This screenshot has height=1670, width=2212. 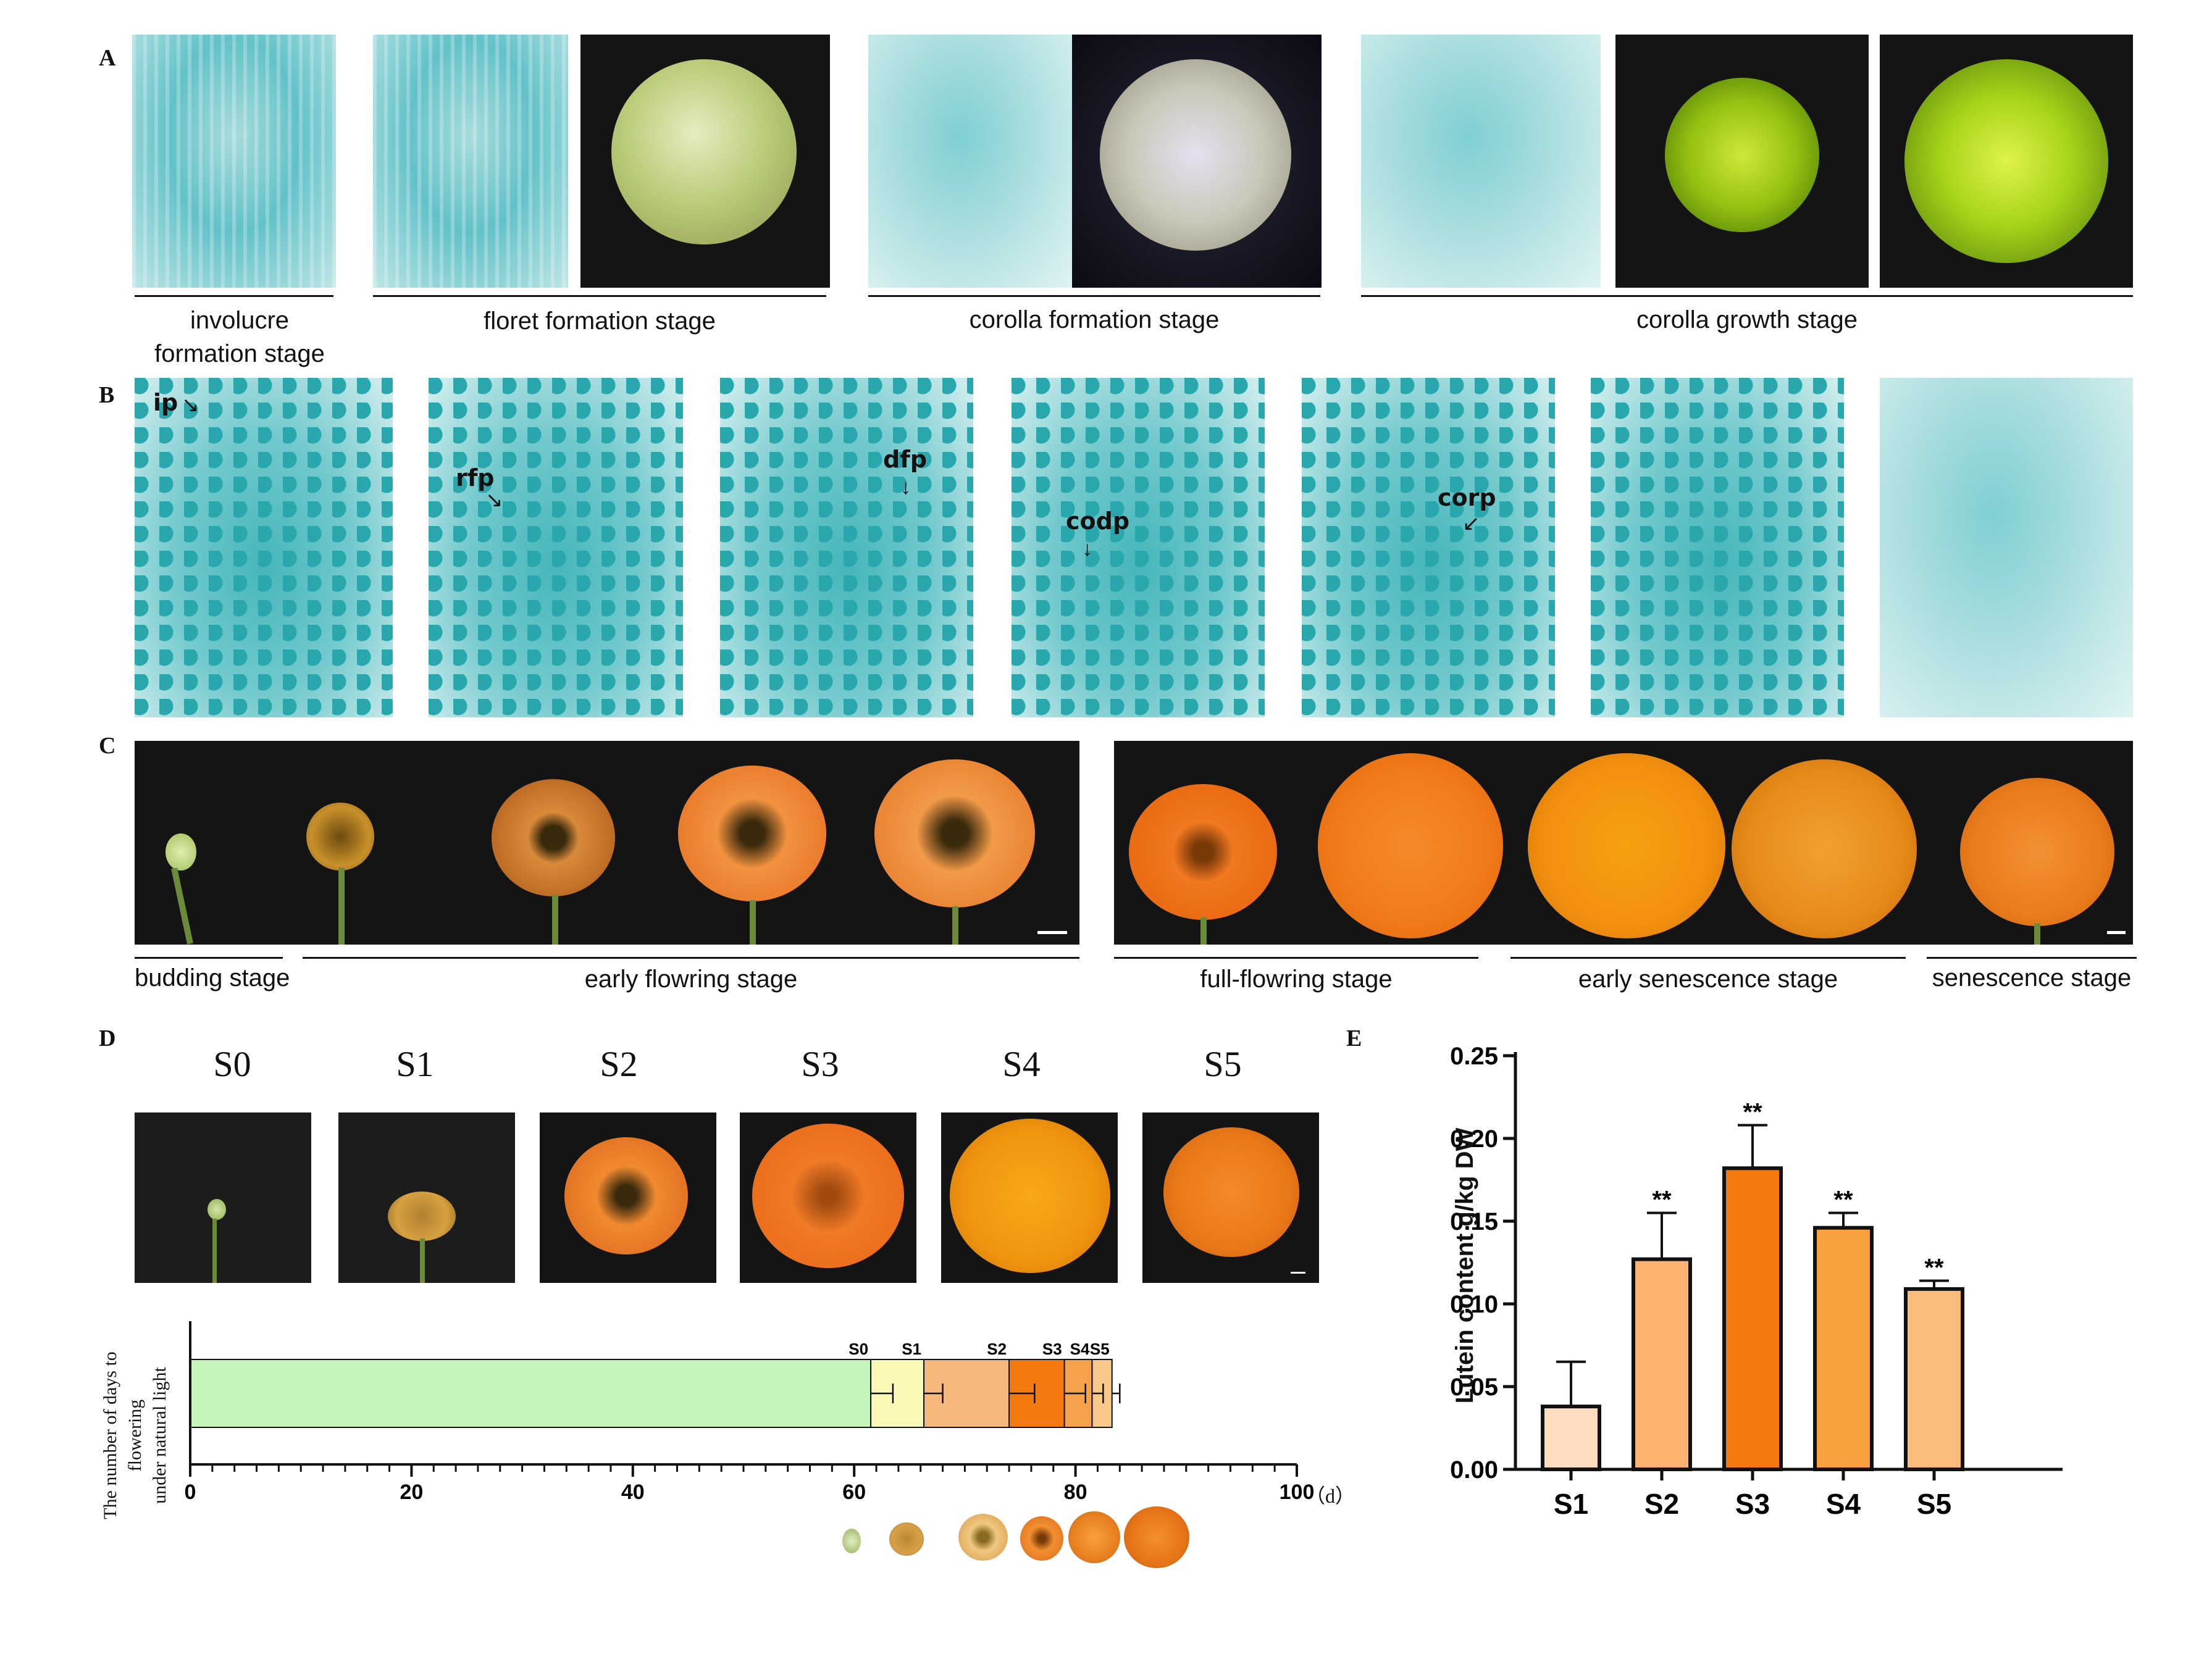 I want to click on x-tick-label: 0, so click(x=191, y=1492).